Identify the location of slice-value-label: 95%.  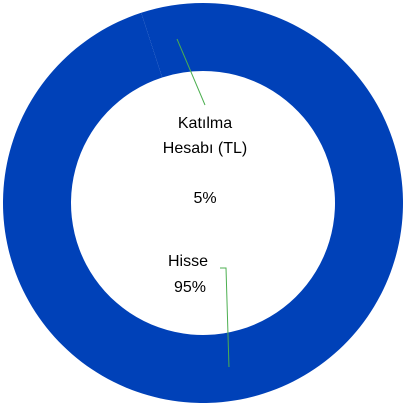
(190, 287).